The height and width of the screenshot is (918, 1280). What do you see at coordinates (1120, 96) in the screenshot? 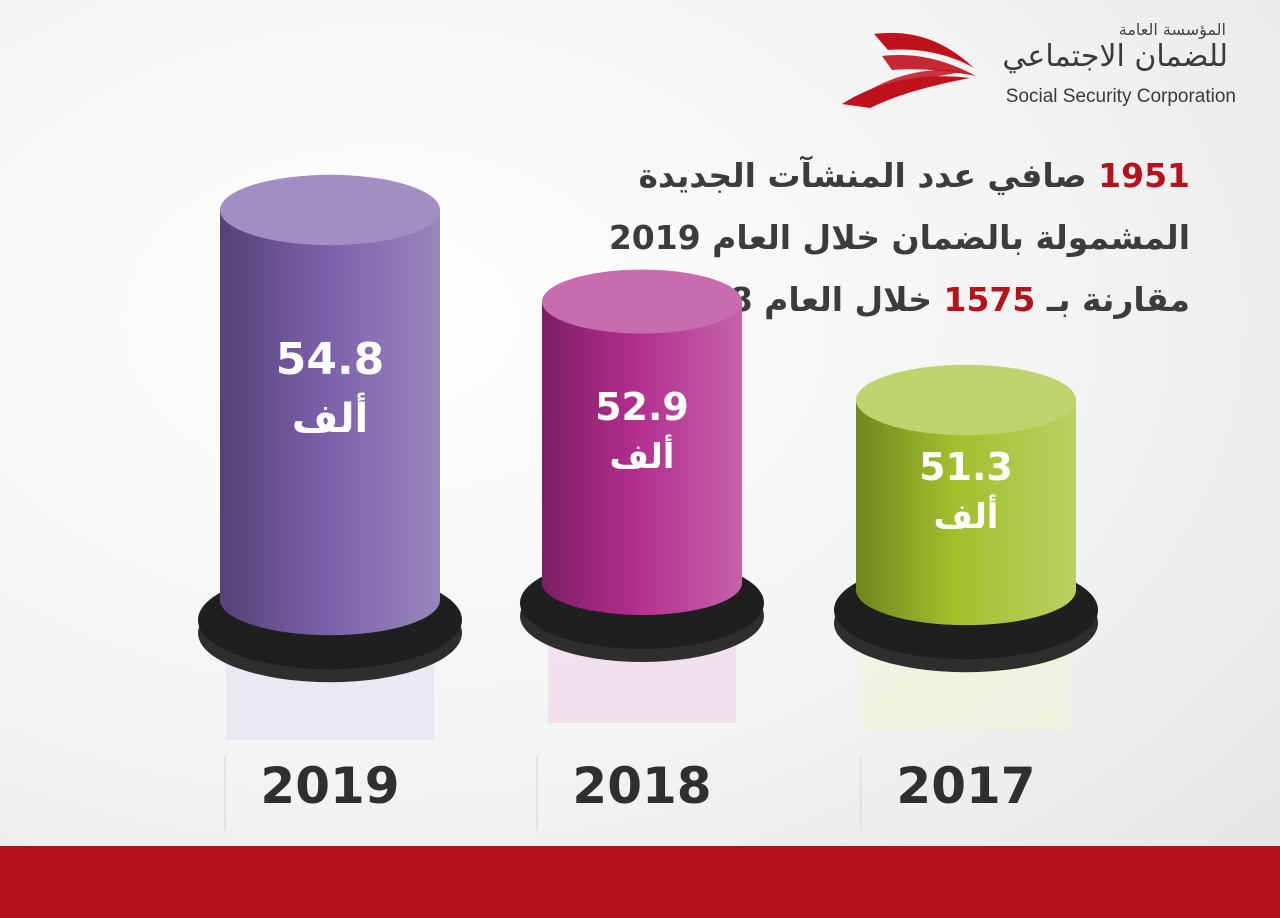
I see `logo-english-name: Social Security Corporation` at bounding box center [1120, 96].